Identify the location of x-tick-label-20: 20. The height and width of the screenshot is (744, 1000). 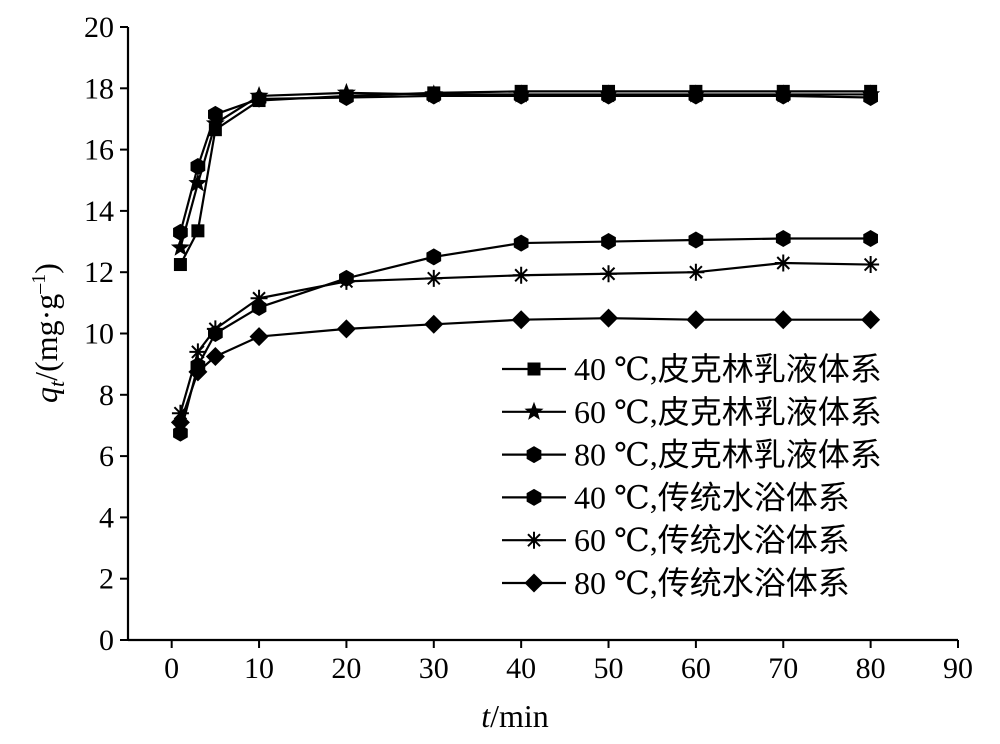
(346, 668).